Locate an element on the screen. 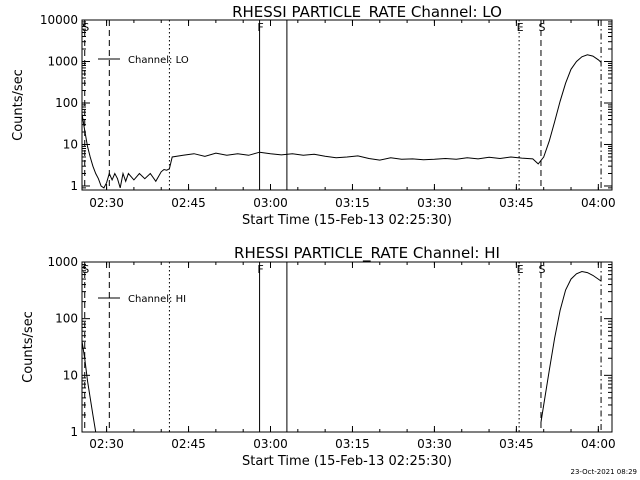 The height and width of the screenshot is (480, 640). chart-title: RHESSI PARTICLE_RATE Channel: LO is located at coordinates (367, 12).